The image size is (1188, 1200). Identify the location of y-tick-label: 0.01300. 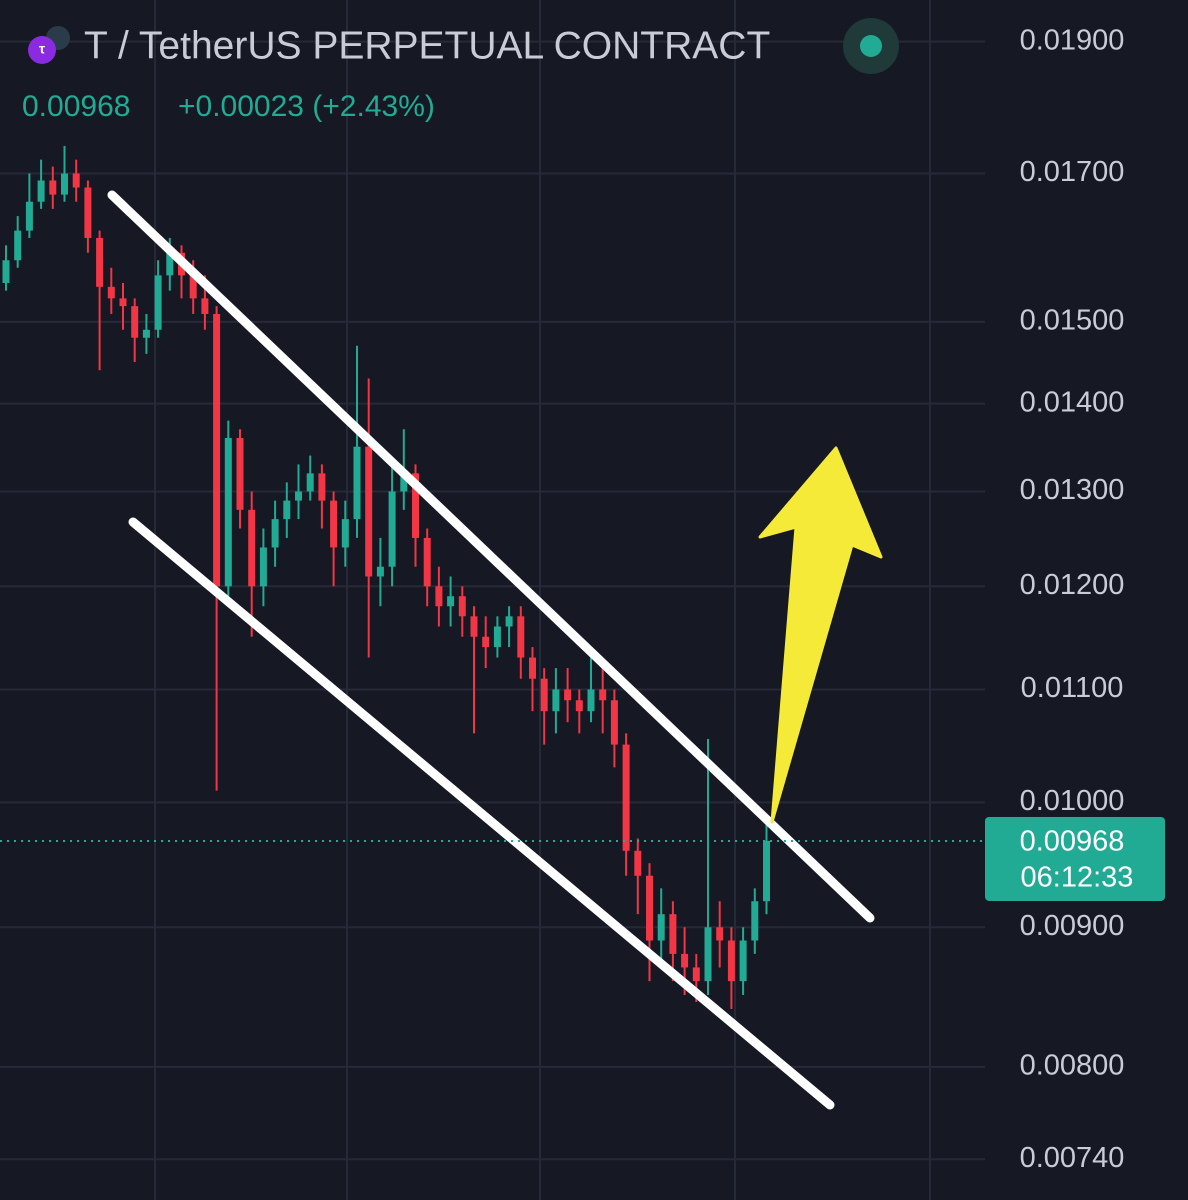
(1072, 490).